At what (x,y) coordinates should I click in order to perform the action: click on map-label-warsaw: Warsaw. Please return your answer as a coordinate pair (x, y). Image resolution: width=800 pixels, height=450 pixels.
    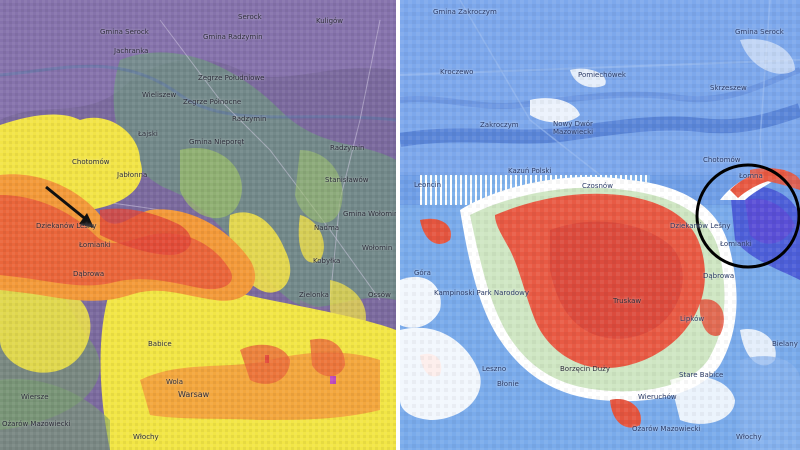
    Looking at the image, I should click on (194, 394).